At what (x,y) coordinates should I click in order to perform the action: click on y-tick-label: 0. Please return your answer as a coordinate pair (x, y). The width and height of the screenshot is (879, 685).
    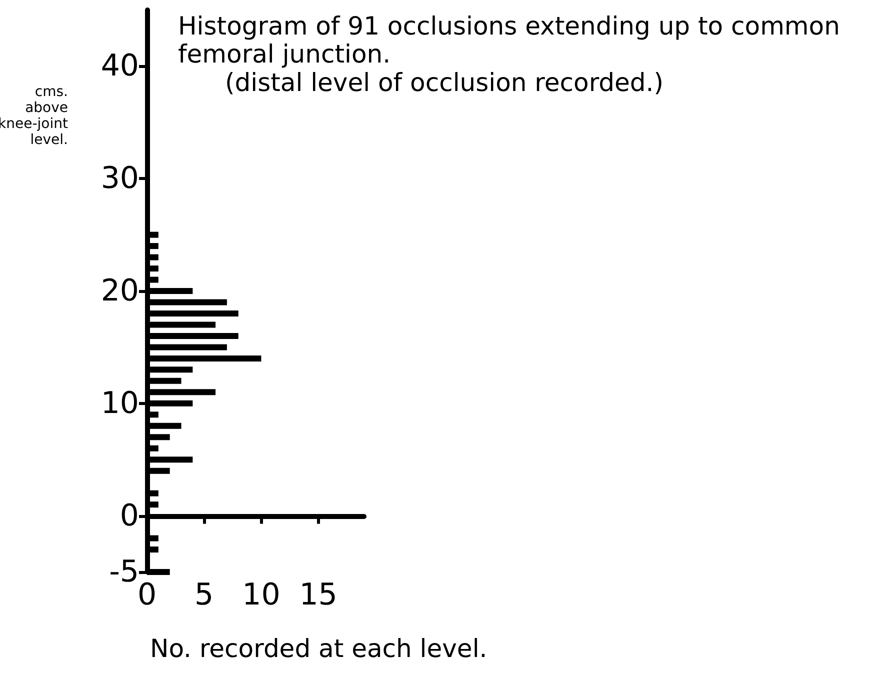
    Looking at the image, I should click on (129, 516).